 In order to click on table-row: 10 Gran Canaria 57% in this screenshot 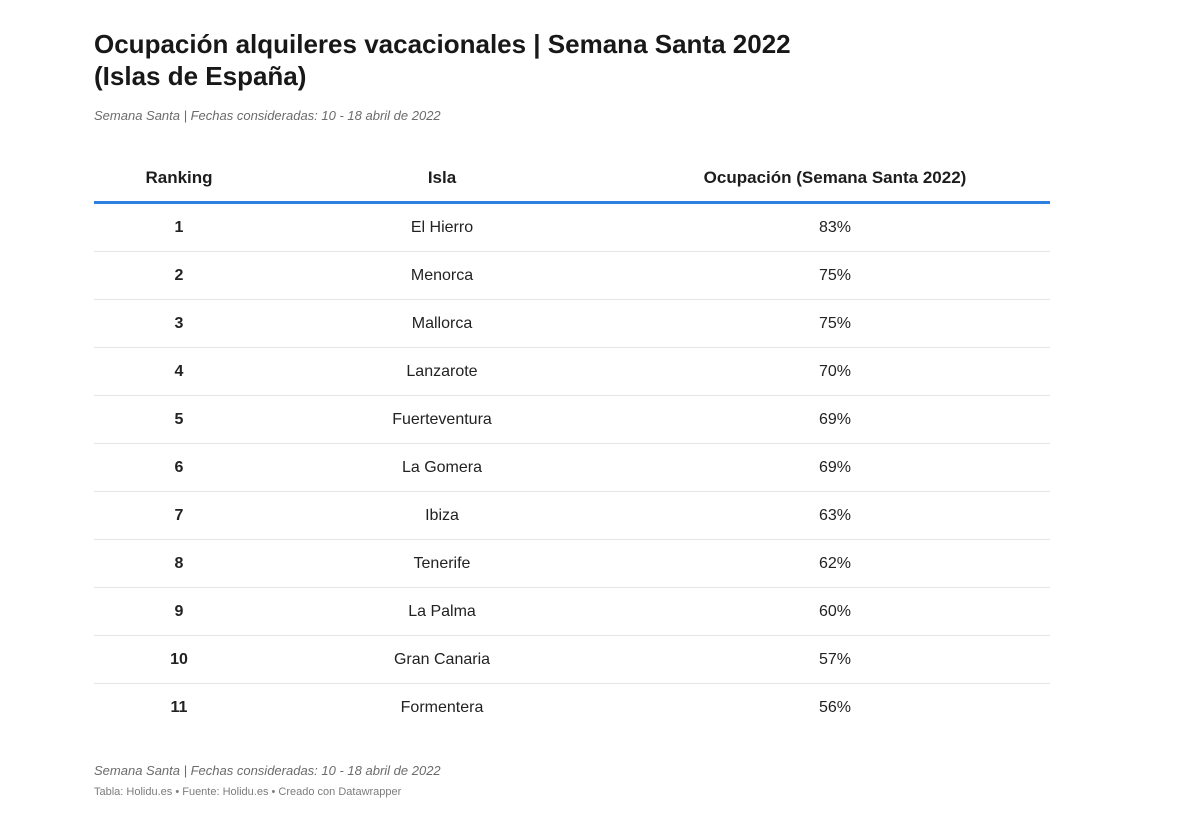, I will do `click(572, 659)`.